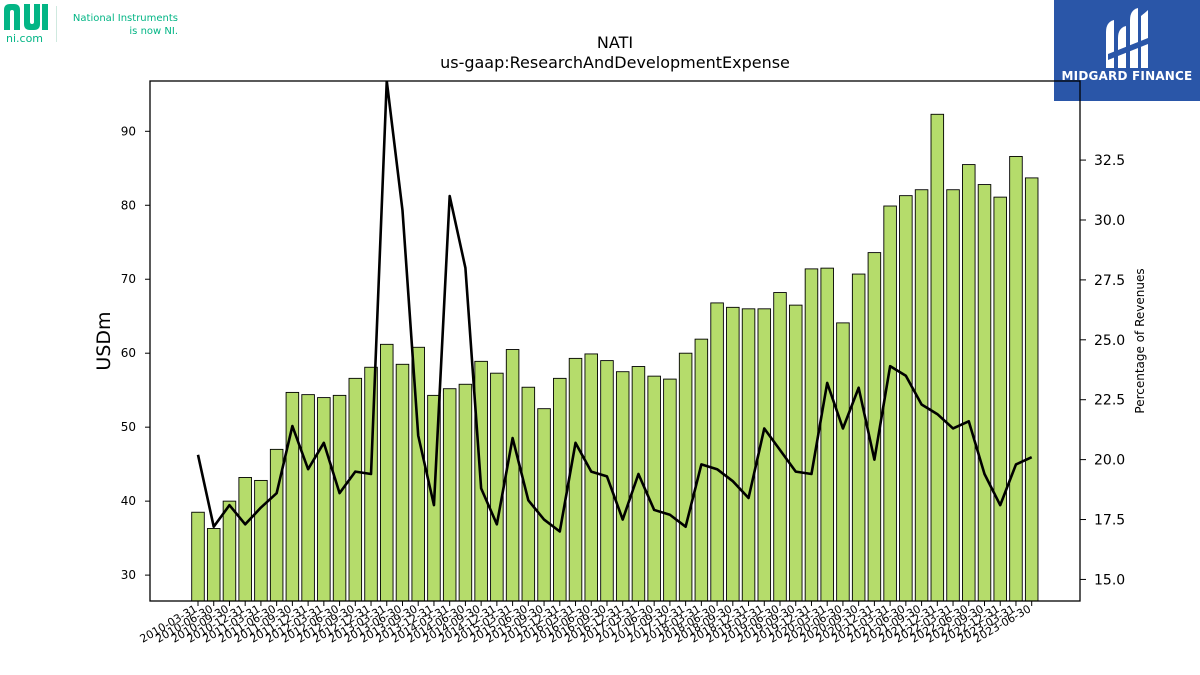 The width and height of the screenshot is (1200, 675). What do you see at coordinates (26, 17) in the screenshot?
I see `ni-logo-icon` at bounding box center [26, 17].